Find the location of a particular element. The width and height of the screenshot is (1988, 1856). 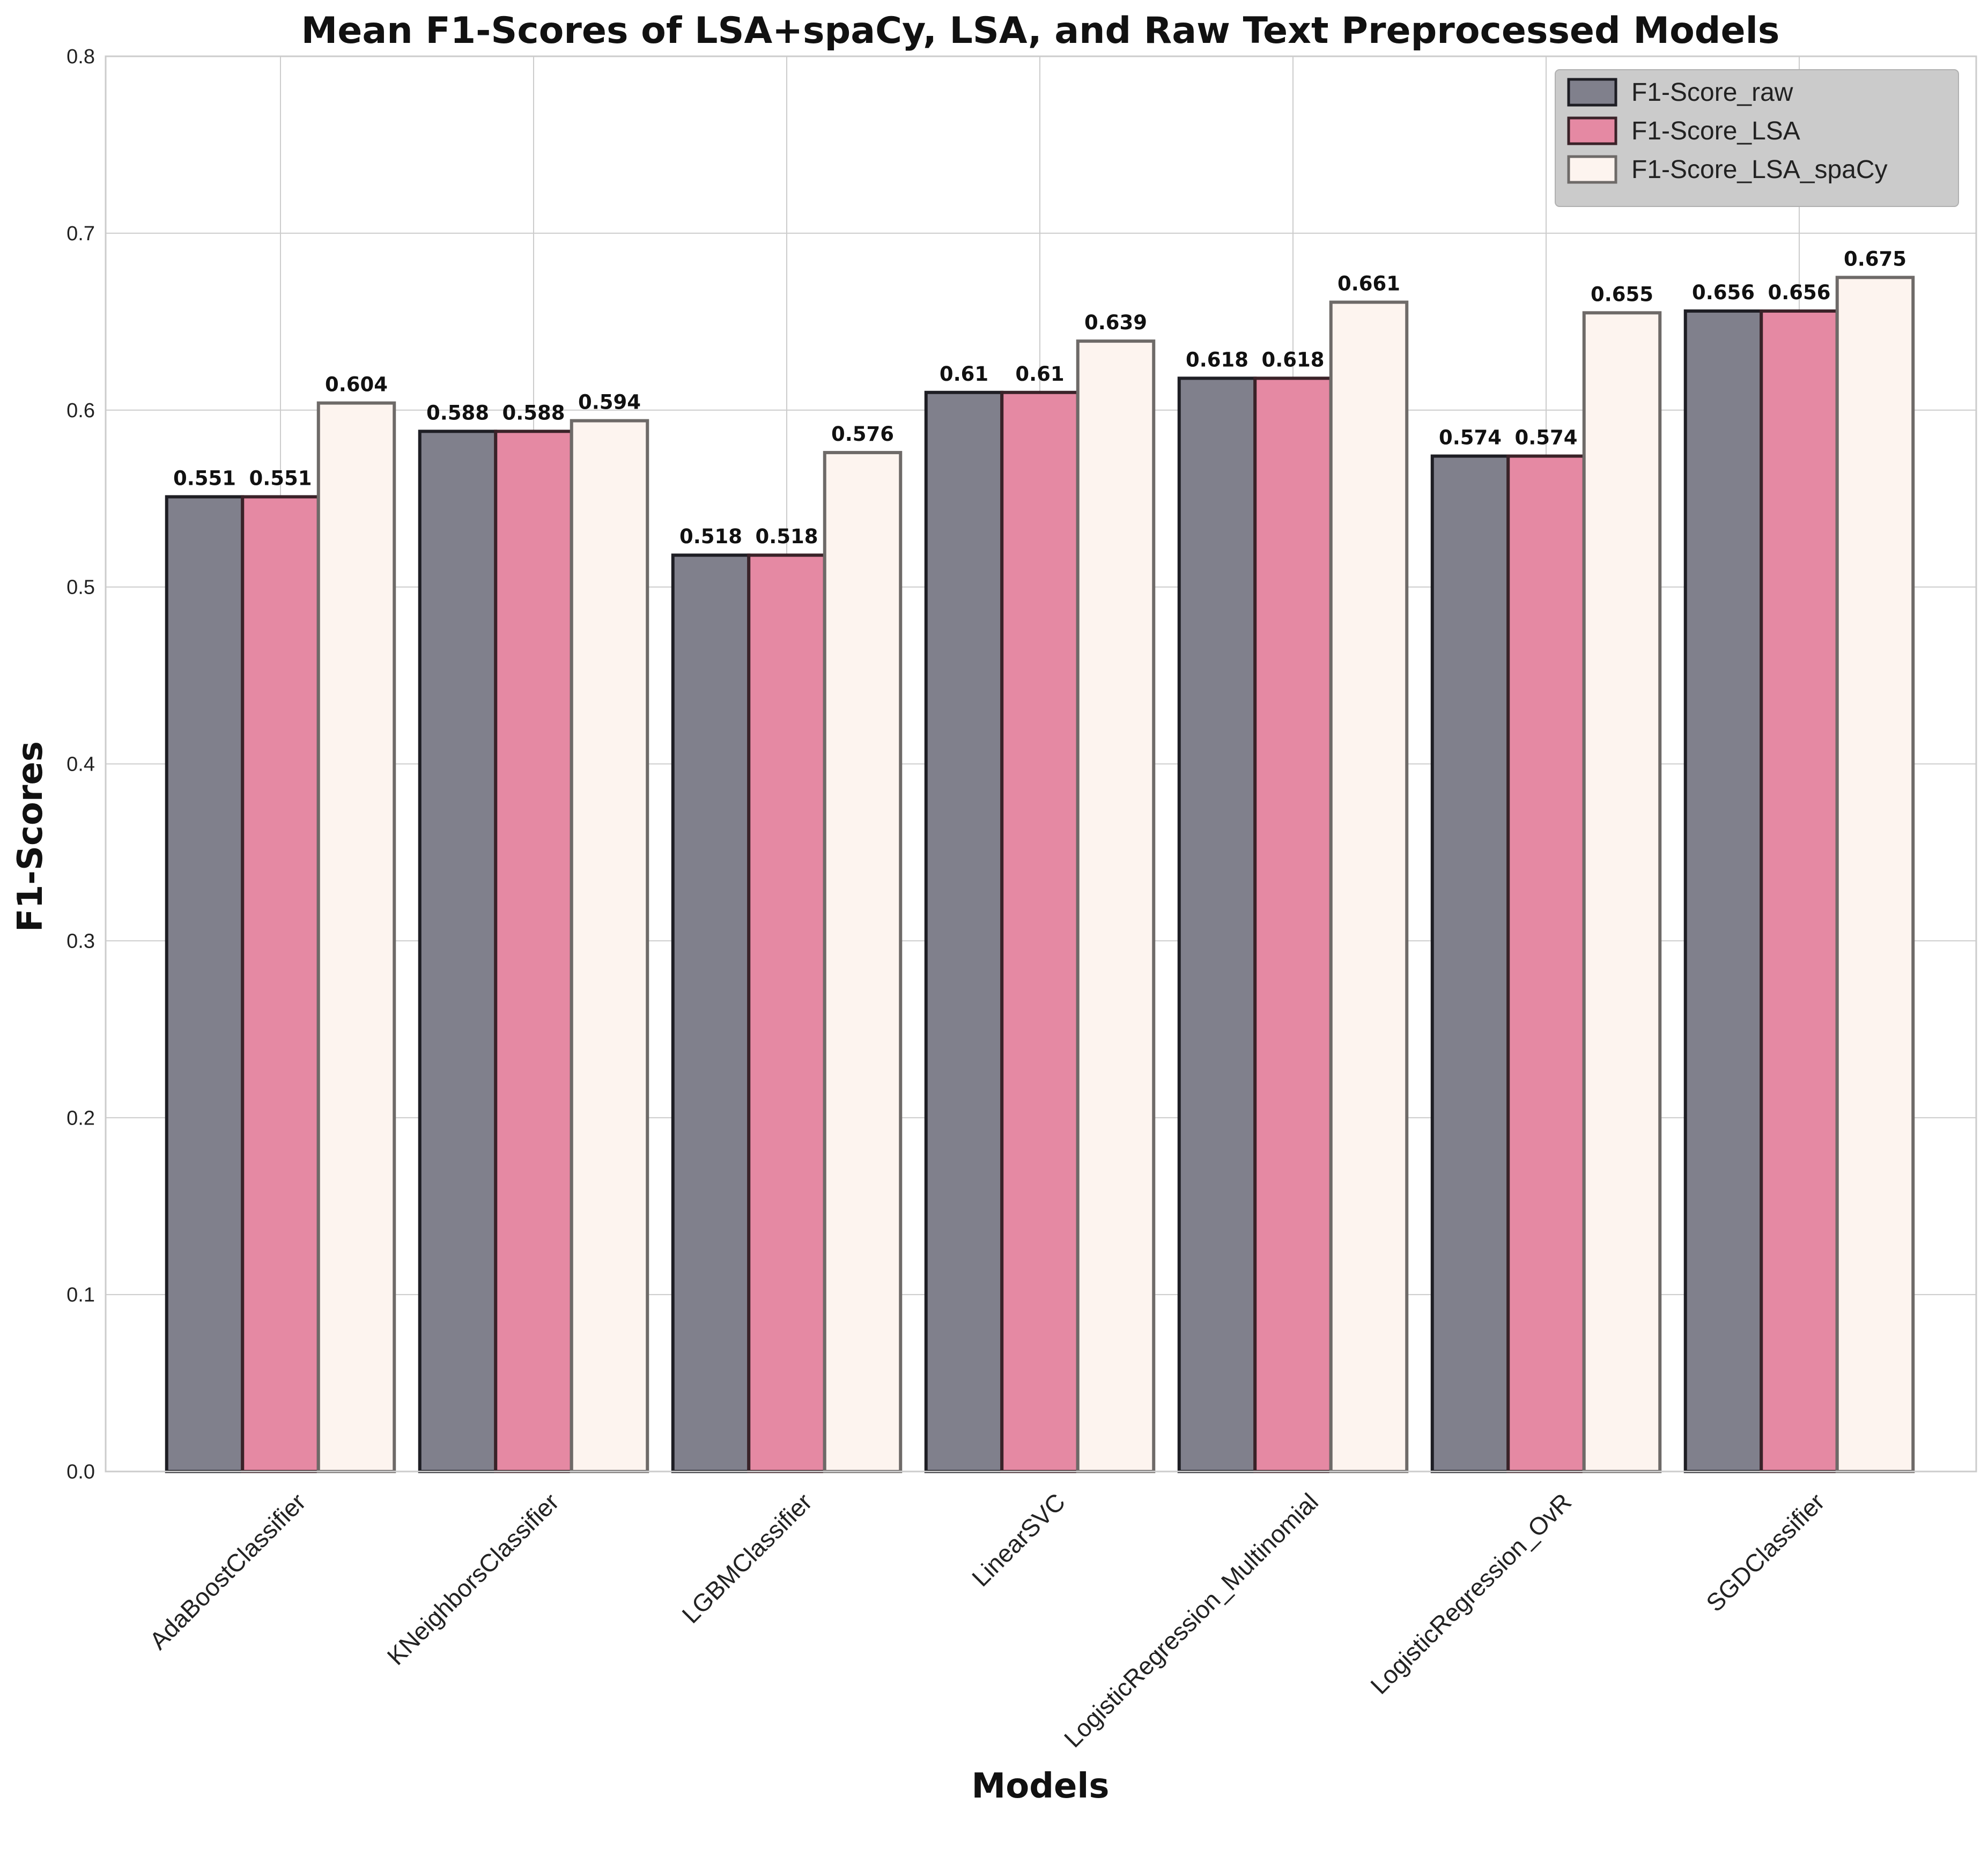

legend-swatch-F1-Score_LSA_spaCy is located at coordinates (1592, 169).